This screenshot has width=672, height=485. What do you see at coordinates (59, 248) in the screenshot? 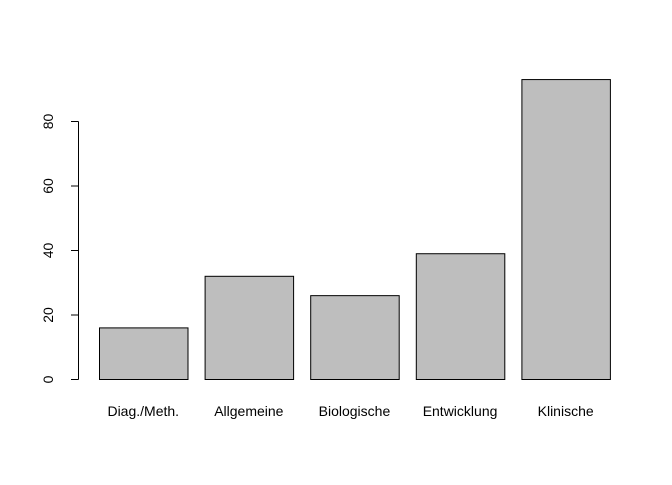
I see `y-axis: 0 20 40 60 80` at bounding box center [59, 248].